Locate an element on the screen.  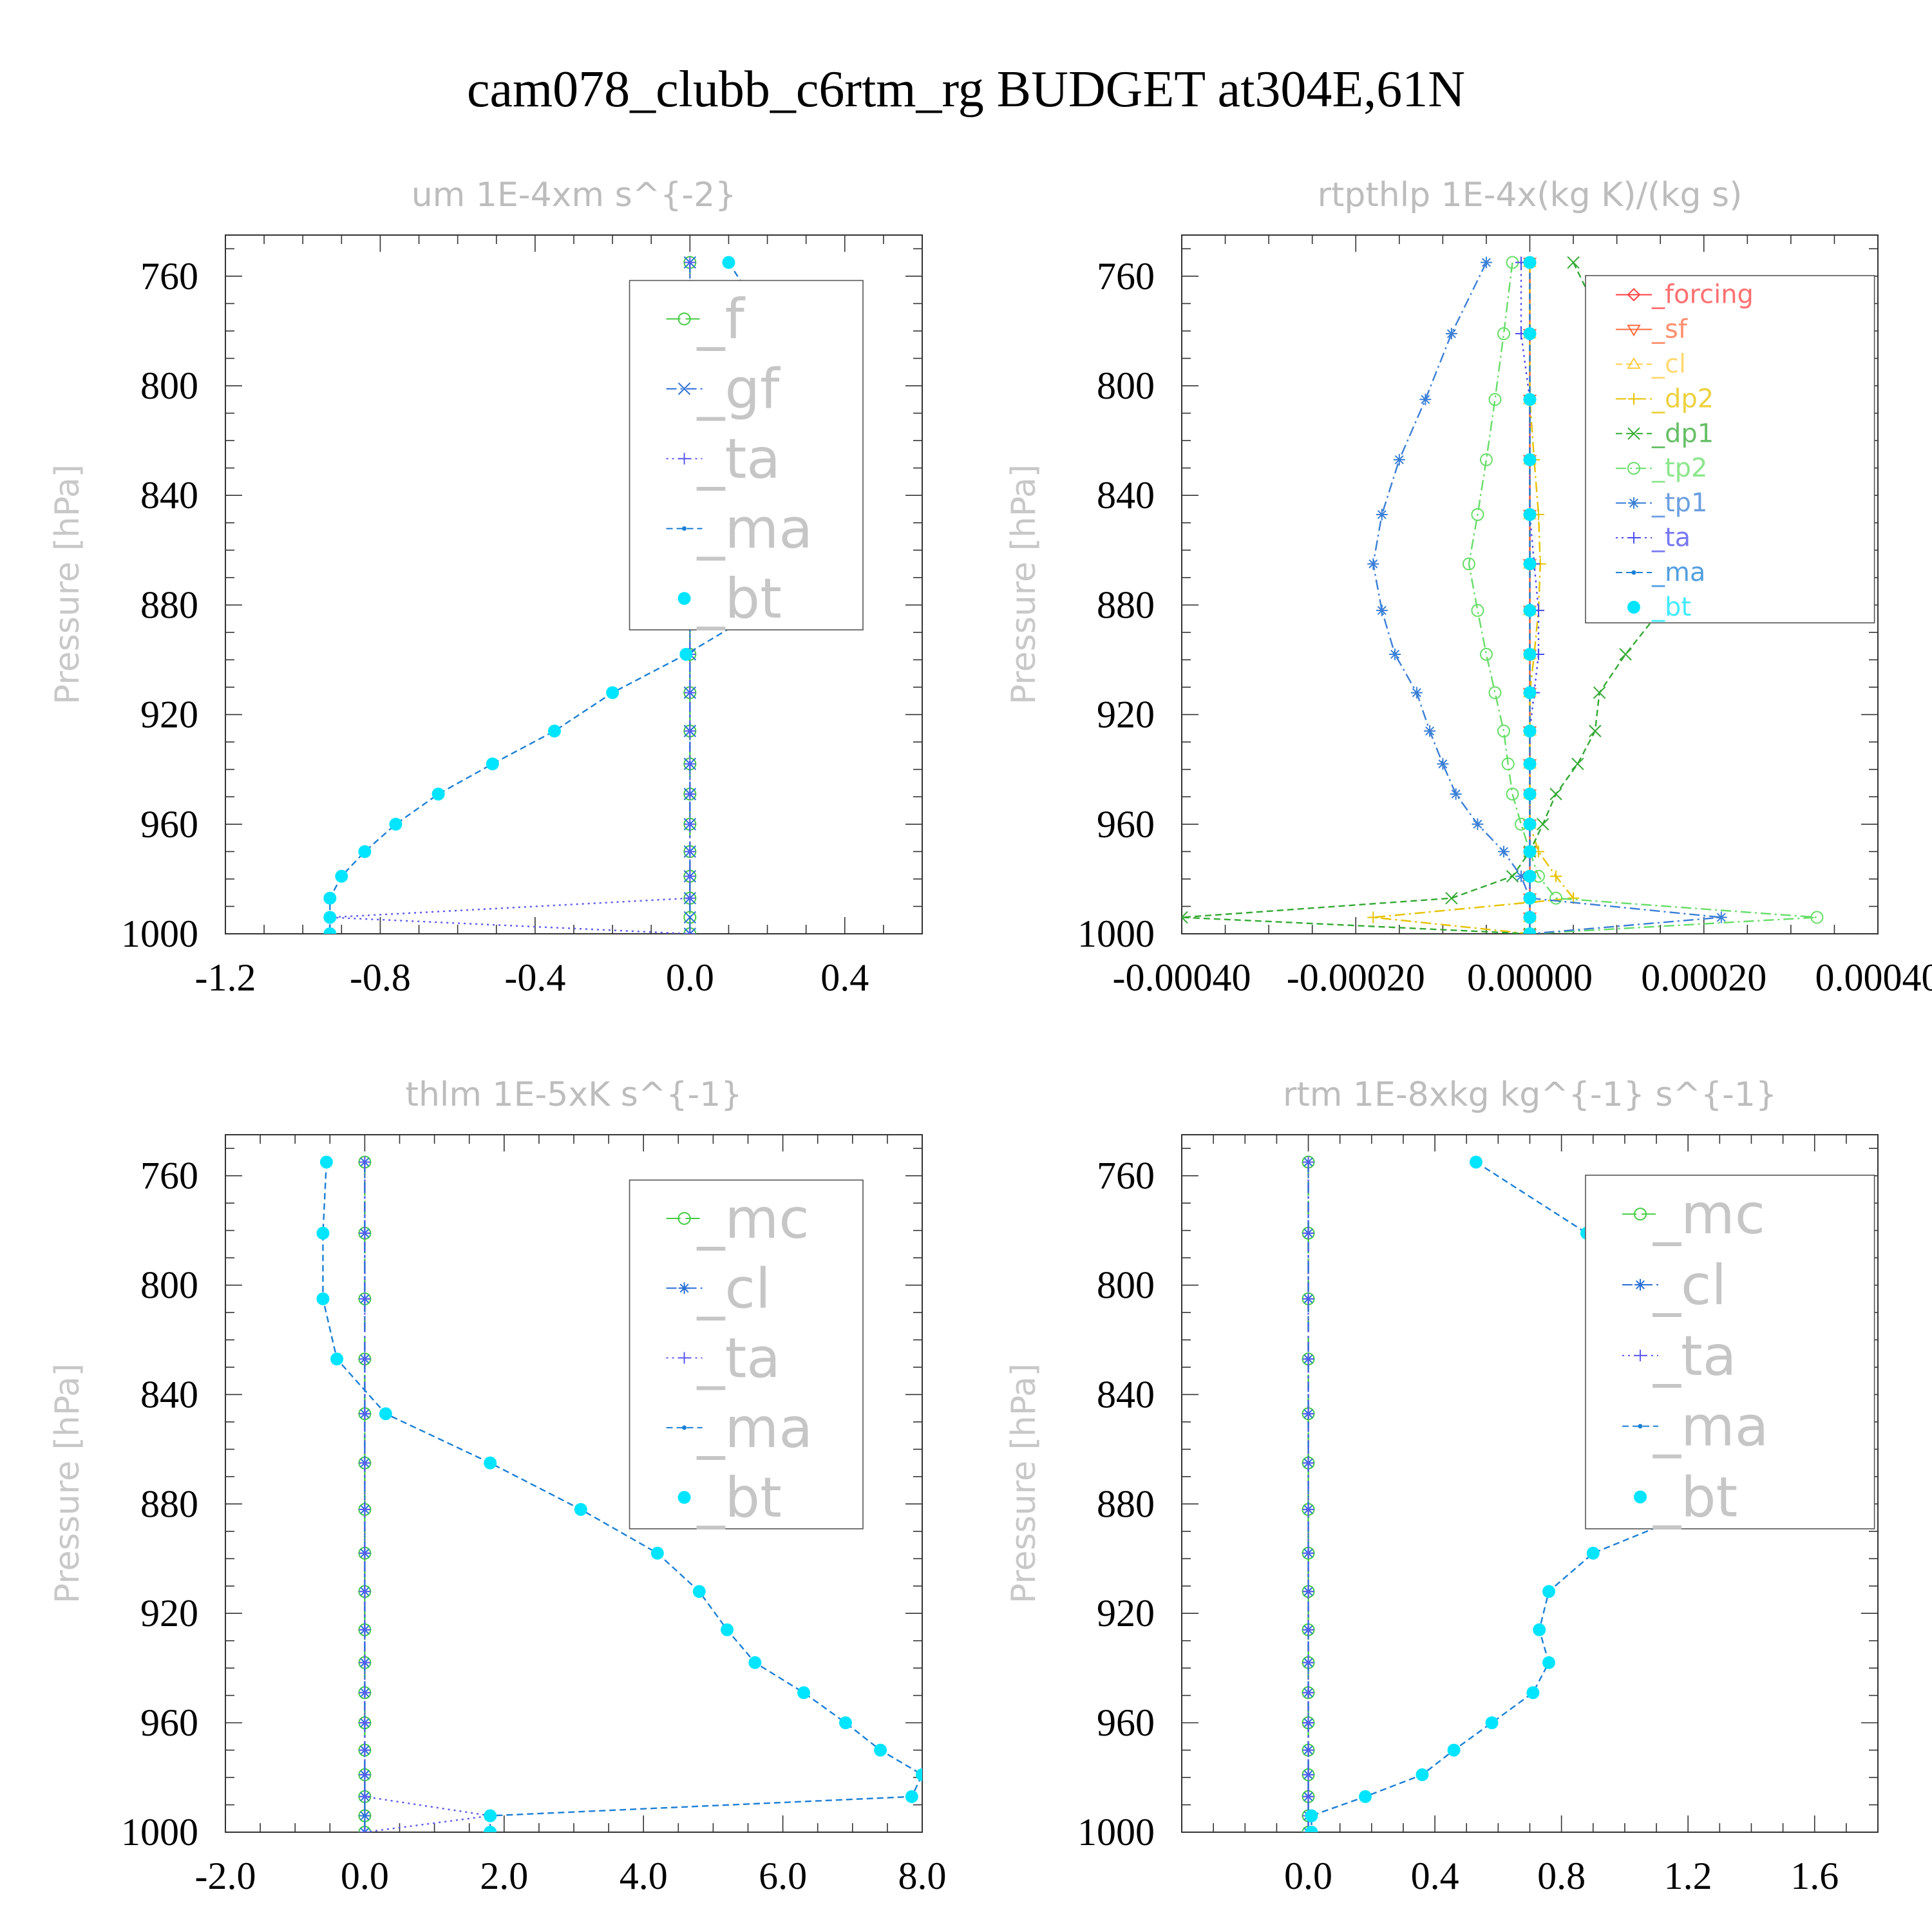
x-tick-label: 0.00040 is located at coordinates (1874, 977).